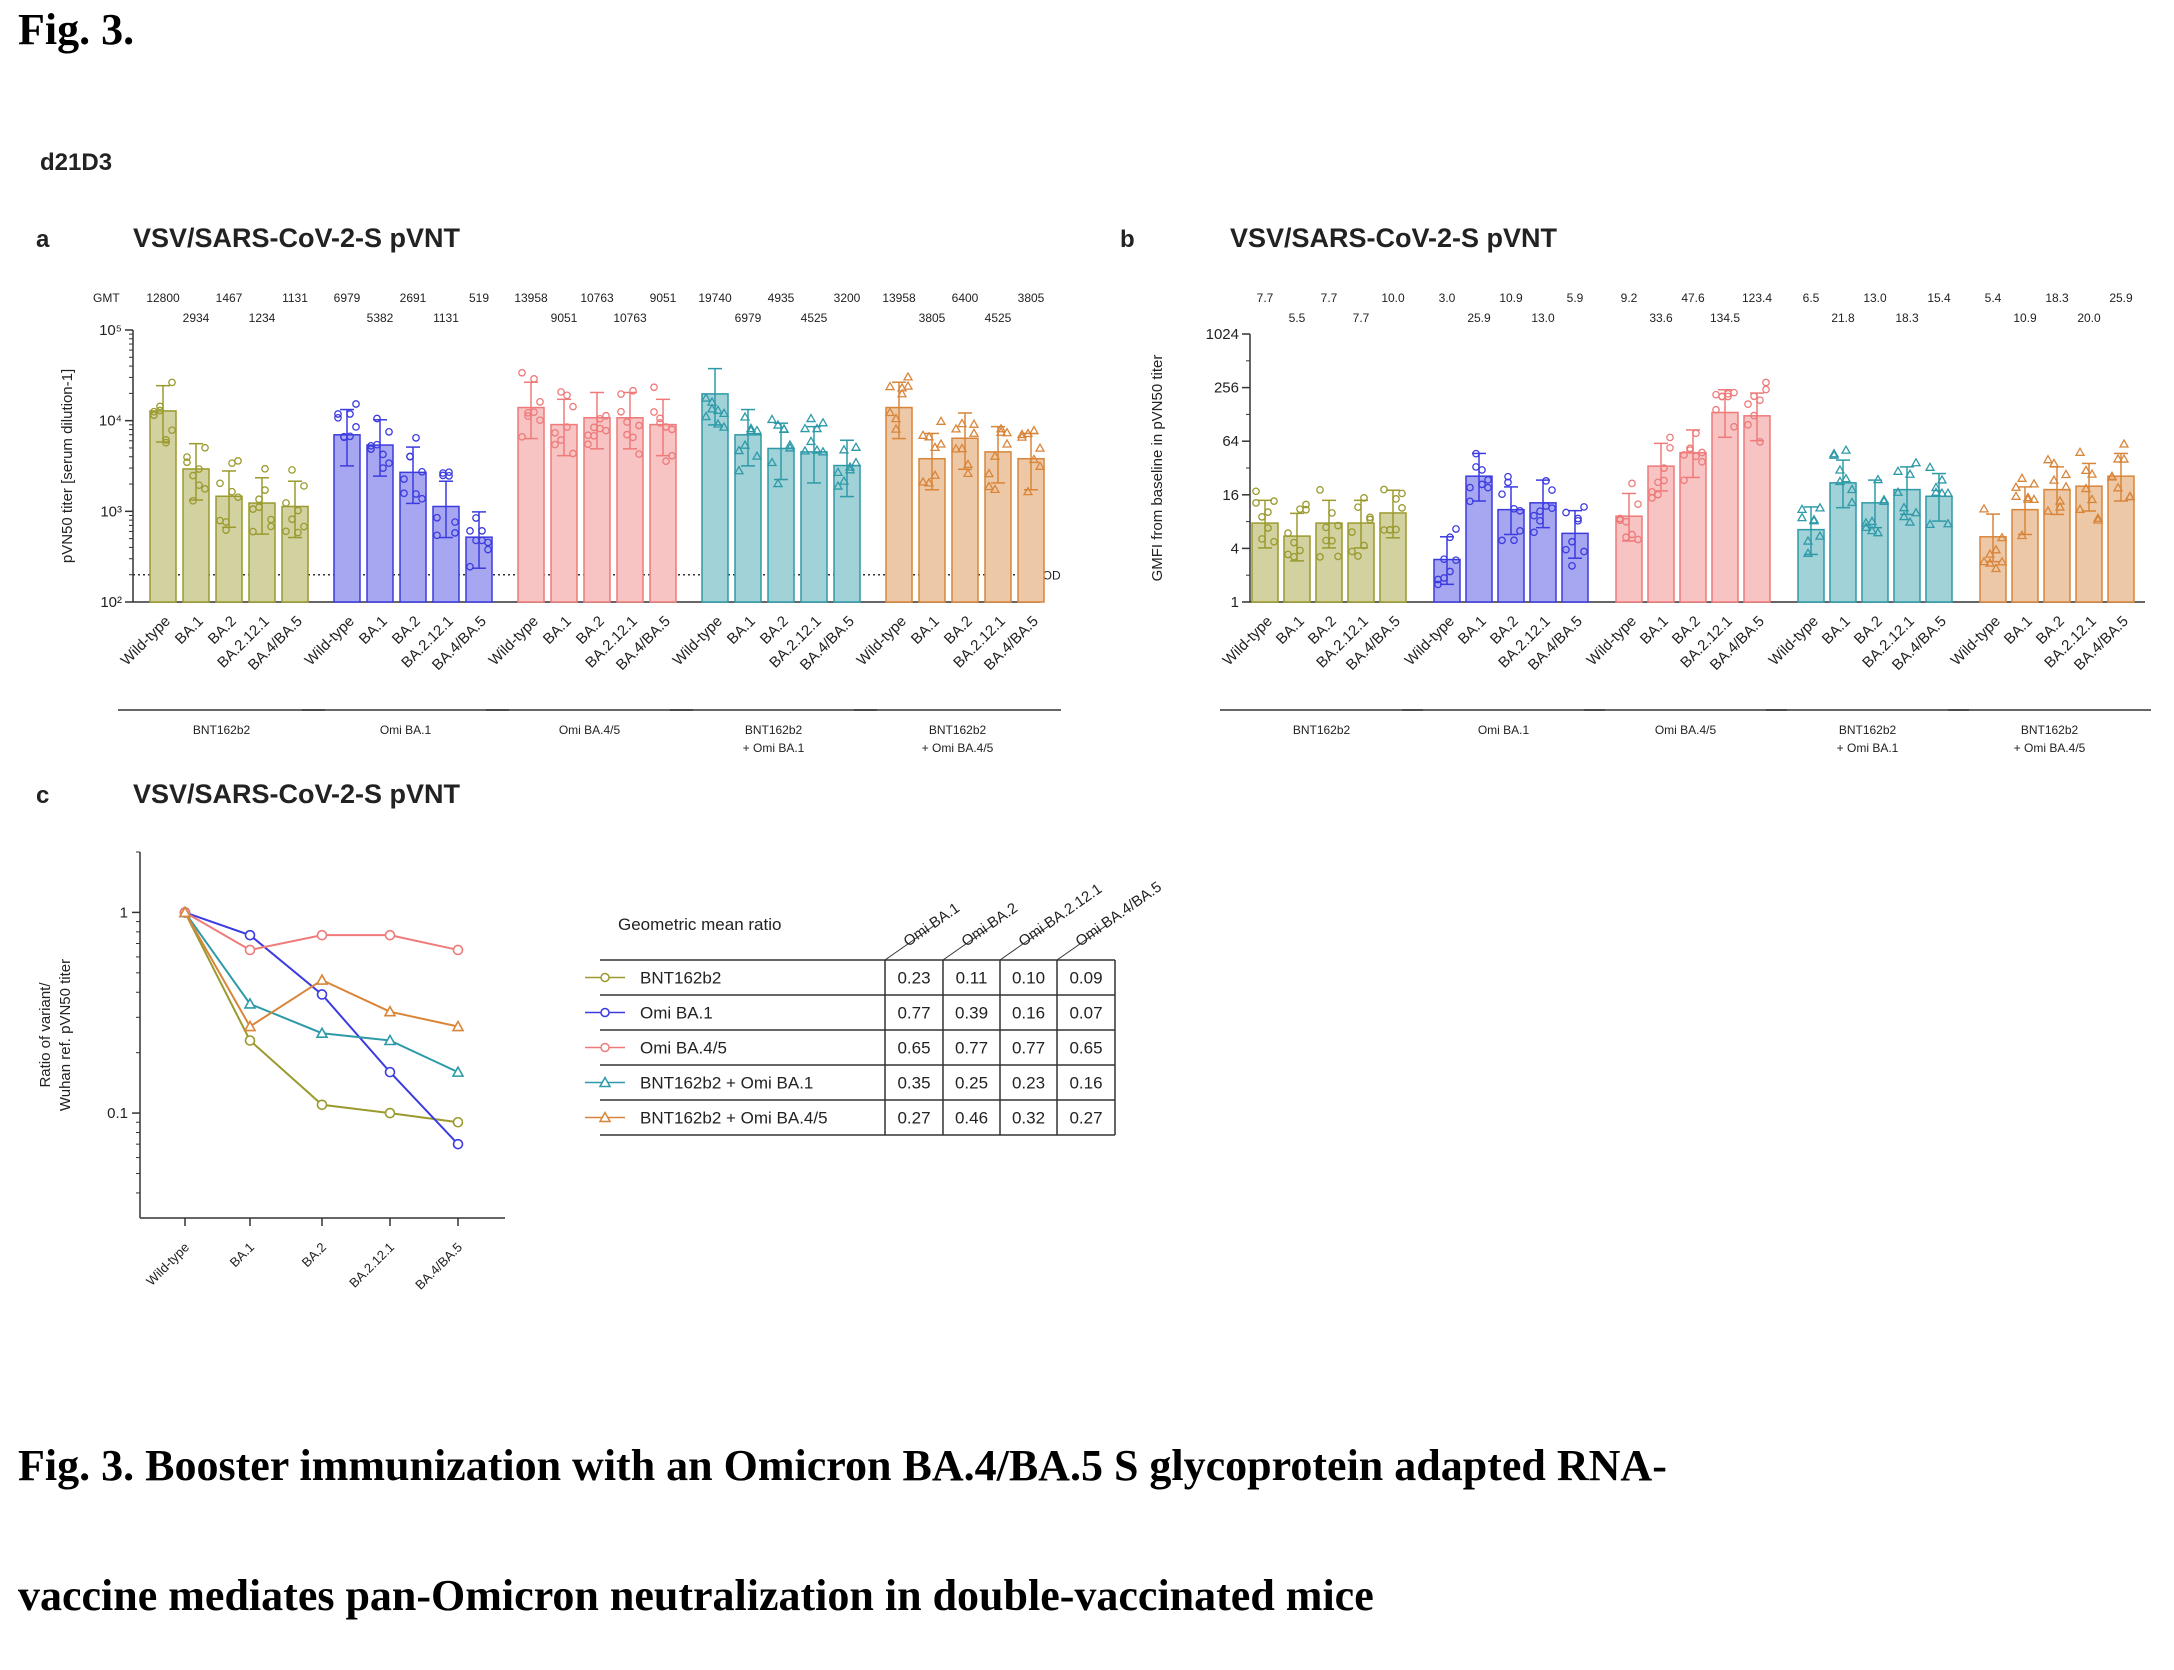 The image size is (2174, 1670). I want to click on panel-b-value-label: 20.0, so click(2089, 318).